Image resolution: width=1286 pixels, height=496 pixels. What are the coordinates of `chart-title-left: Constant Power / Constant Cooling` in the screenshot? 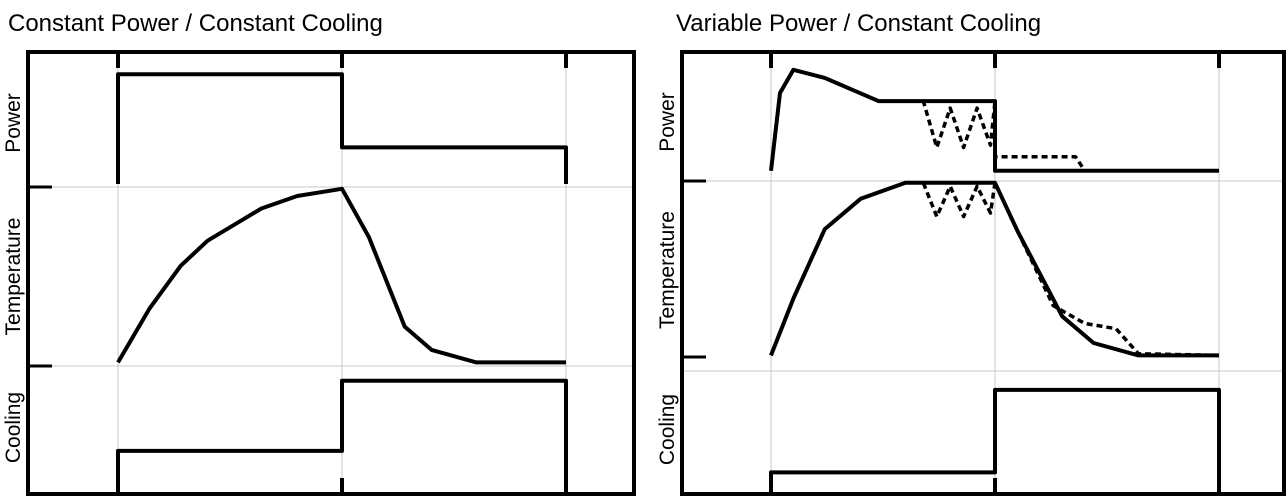 It's located at (195, 23).